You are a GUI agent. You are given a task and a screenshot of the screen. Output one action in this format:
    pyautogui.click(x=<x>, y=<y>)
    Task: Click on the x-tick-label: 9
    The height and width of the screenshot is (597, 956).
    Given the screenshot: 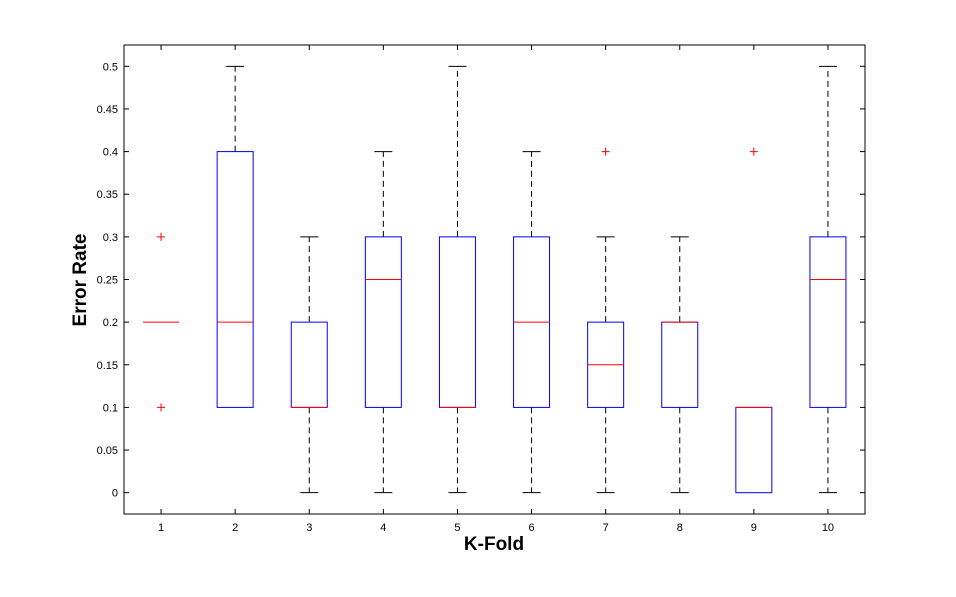 What is the action you would take?
    pyautogui.click(x=754, y=528)
    